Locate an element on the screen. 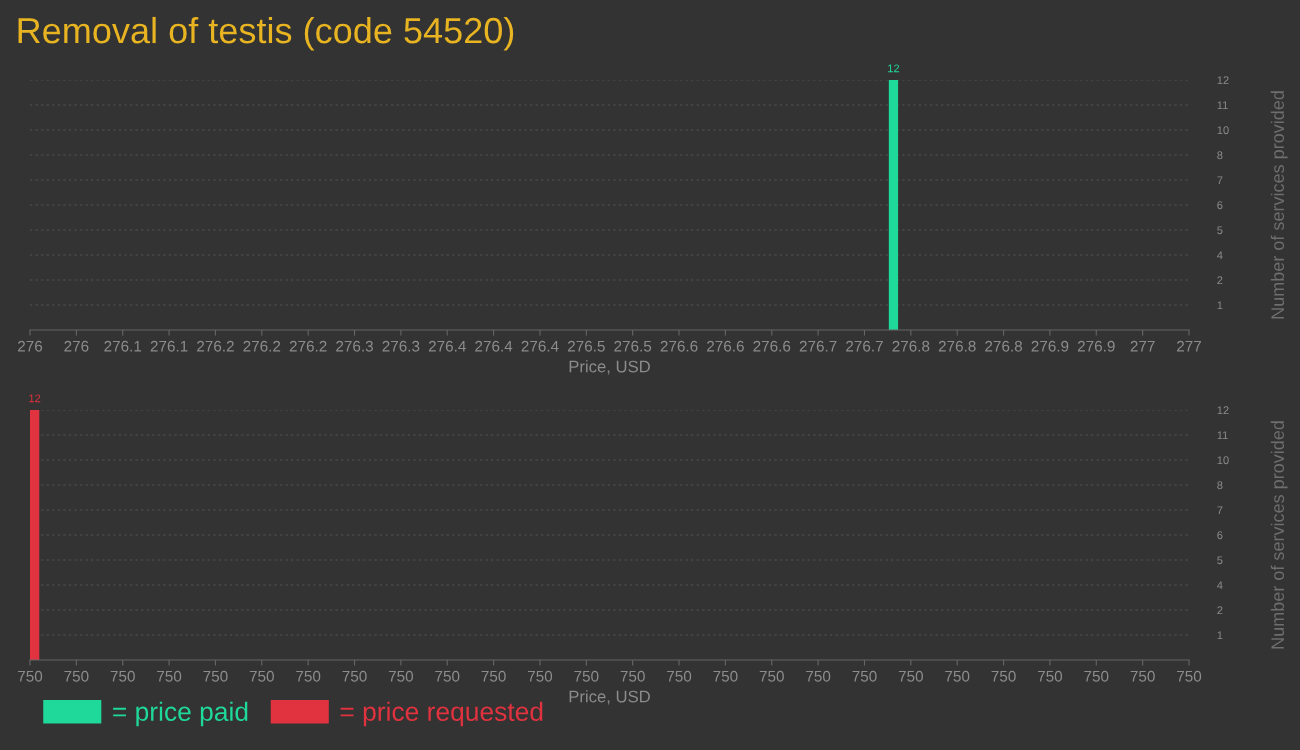 The height and width of the screenshot is (750, 1300). chart-title: Removal of testis (code 54520) is located at coordinates (266, 33).